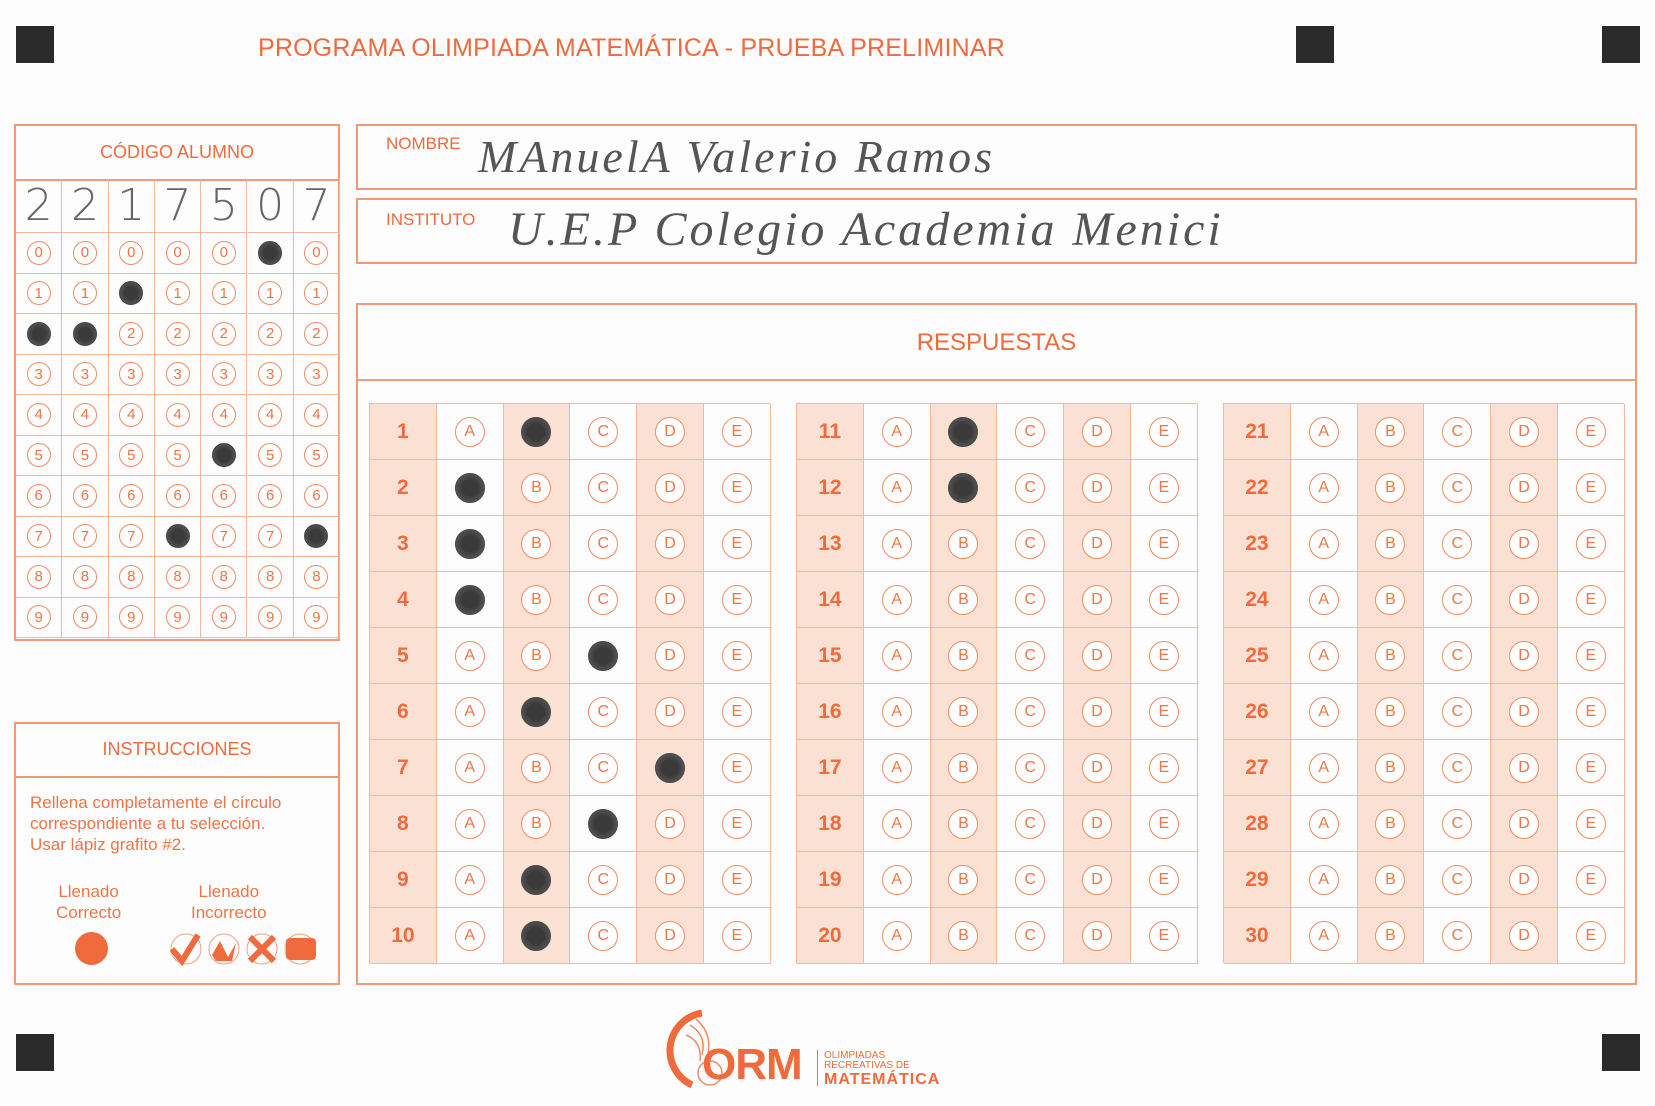  What do you see at coordinates (996, 231) in the screenshot?
I see `institute-field: INSTITUTO U.E.P Colegio Academia Menici` at bounding box center [996, 231].